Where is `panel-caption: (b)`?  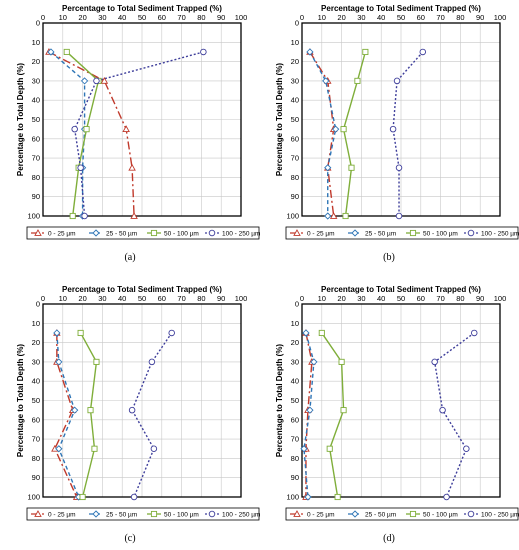
panel-caption: (b) is located at coordinates (389, 257).